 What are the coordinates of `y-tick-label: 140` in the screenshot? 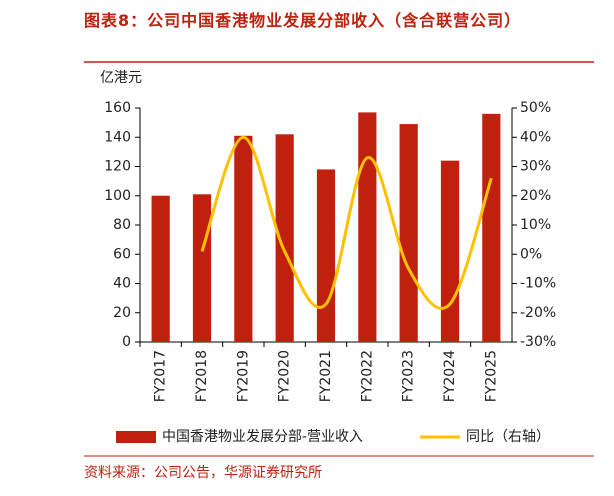 It's located at (117, 137).